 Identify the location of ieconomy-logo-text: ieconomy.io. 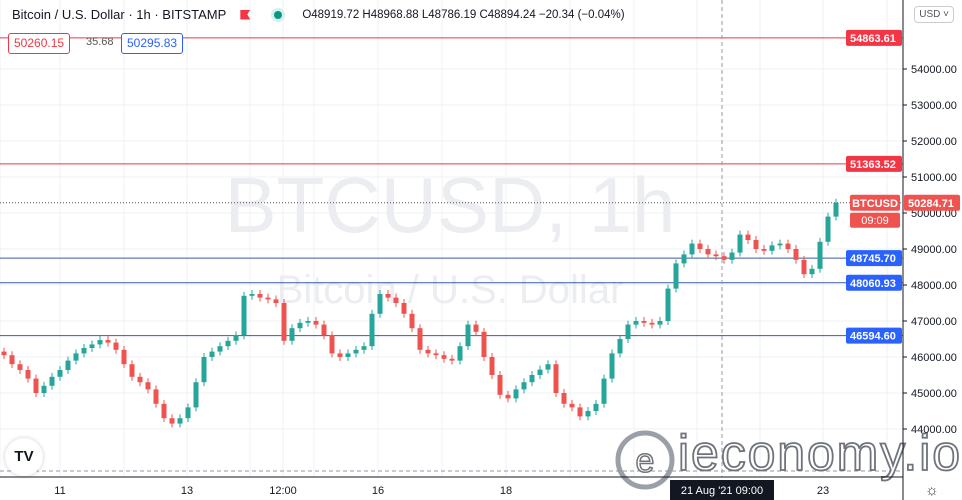
(819, 453).